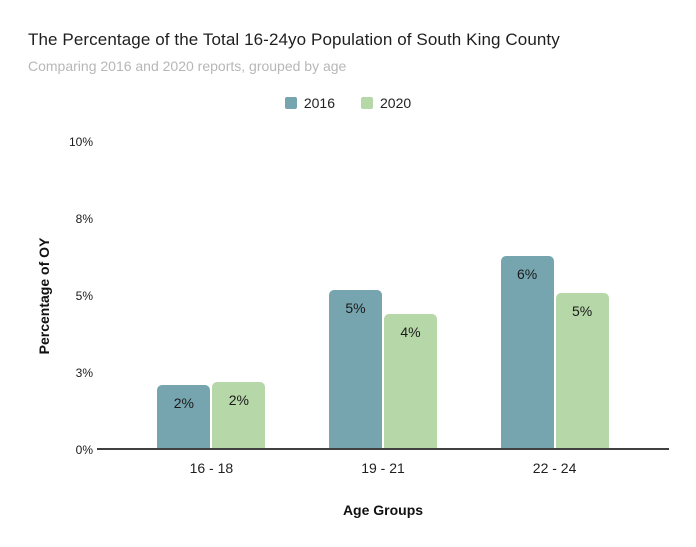  I want to click on y-tick-label: 8%, so click(84, 219).